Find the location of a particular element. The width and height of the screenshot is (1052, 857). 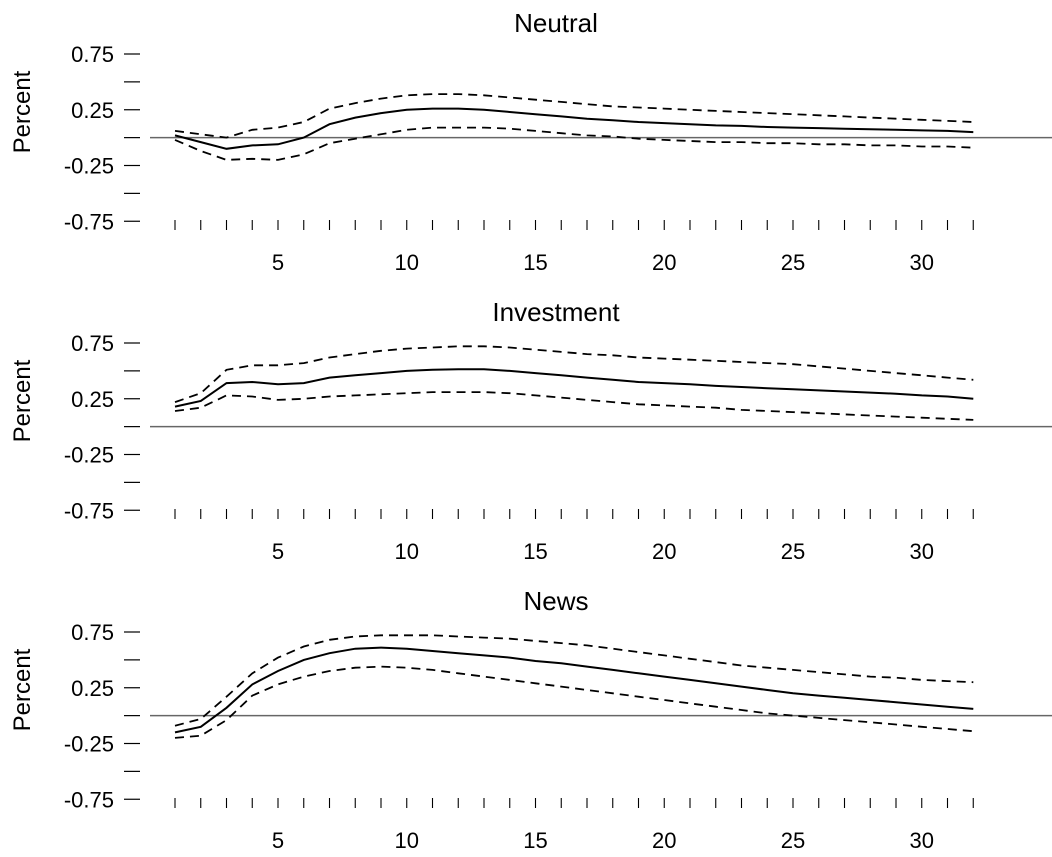

y-axis-label-investment: Percent is located at coordinates (22, 400).